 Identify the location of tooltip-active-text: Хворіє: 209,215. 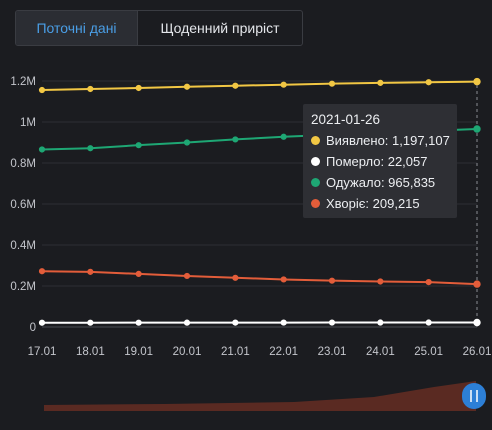
(373, 203).